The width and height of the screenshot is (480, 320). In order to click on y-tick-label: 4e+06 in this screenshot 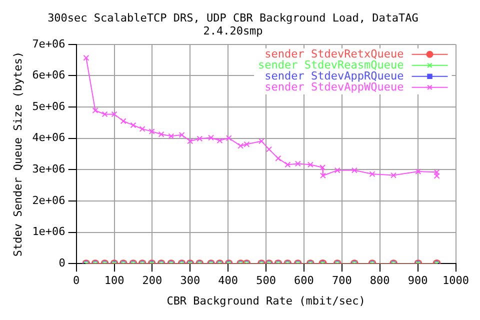, I will do `click(49, 137)`.